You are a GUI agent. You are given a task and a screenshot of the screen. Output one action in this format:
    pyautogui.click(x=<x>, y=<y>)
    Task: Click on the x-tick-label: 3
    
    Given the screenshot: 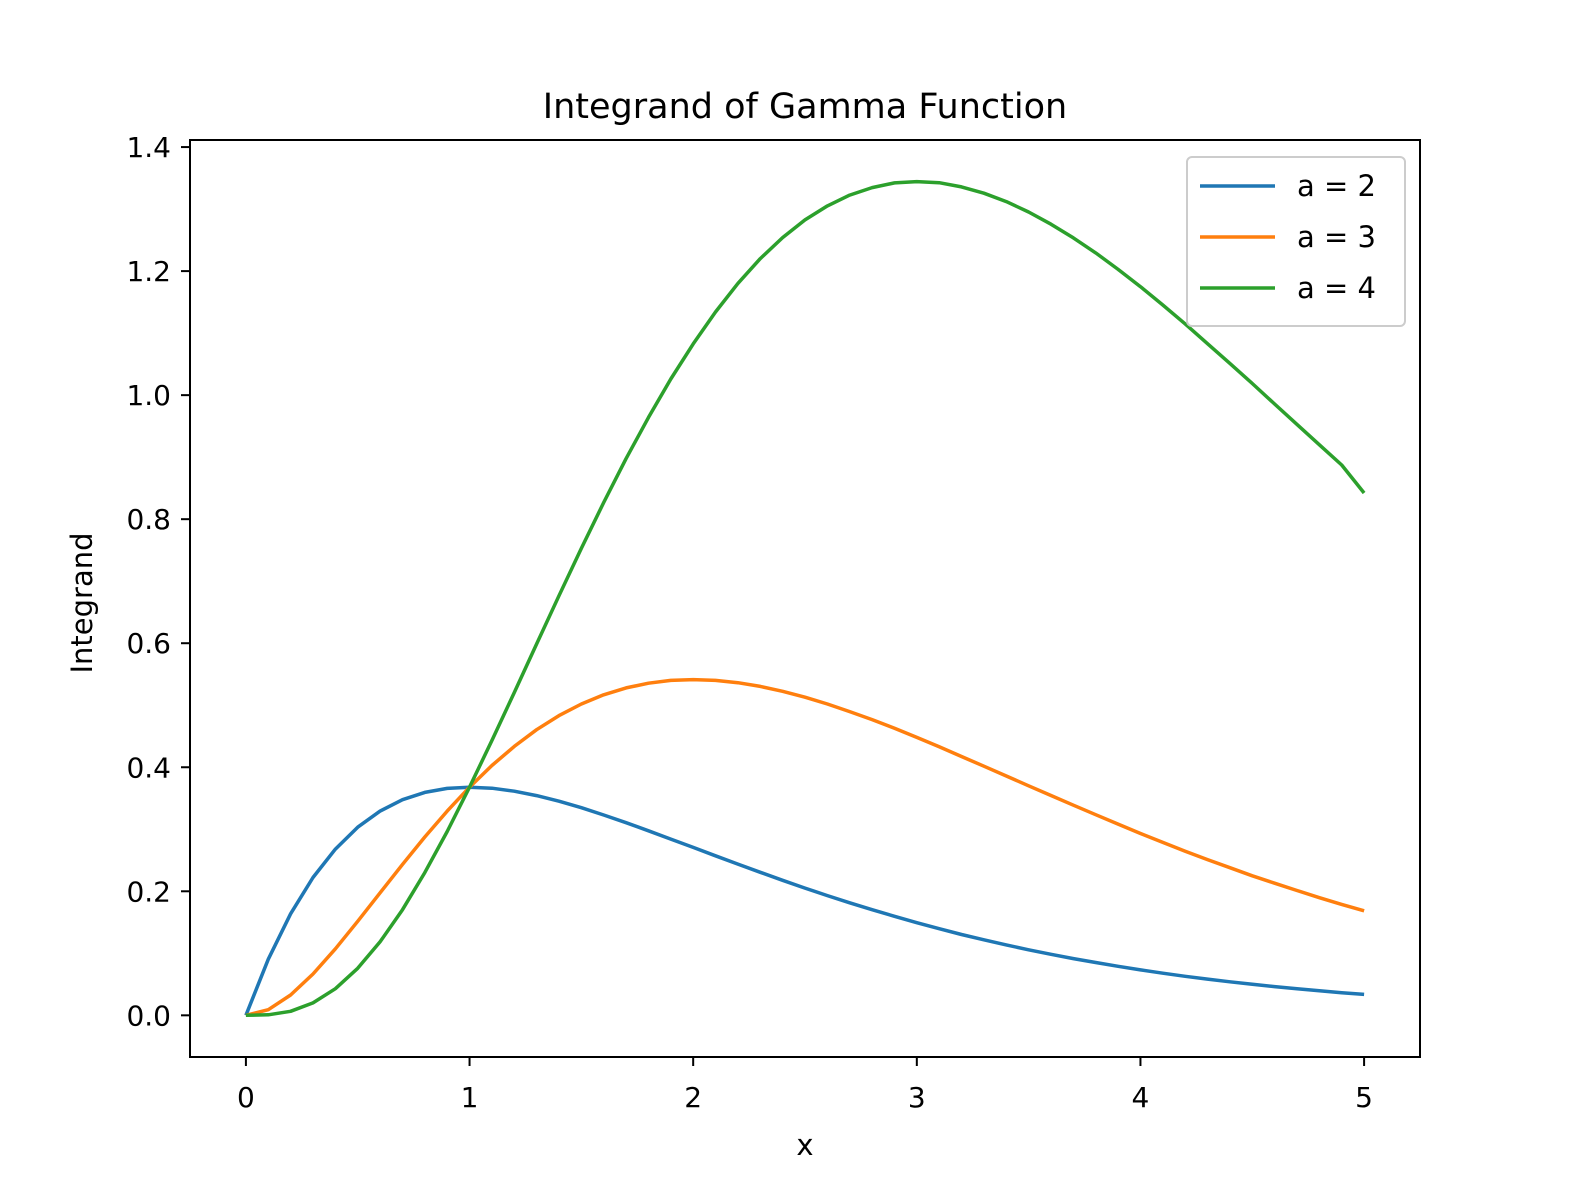 What is the action you would take?
    pyautogui.click(x=917, y=1097)
    